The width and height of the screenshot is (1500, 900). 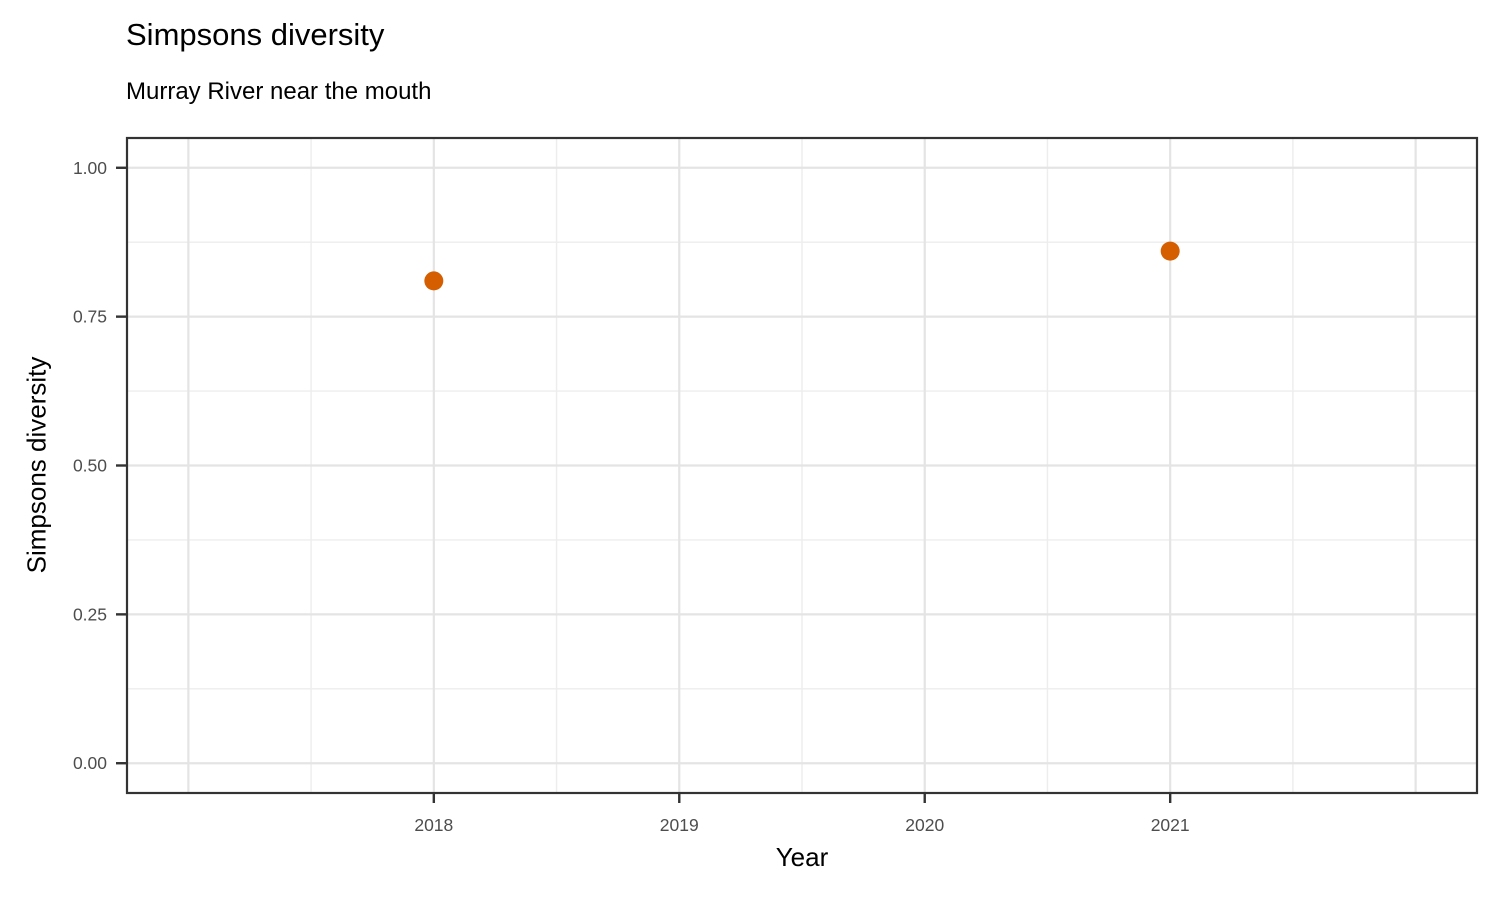 I want to click on y-axis-title: Simpsons diversity, so click(x=36, y=465).